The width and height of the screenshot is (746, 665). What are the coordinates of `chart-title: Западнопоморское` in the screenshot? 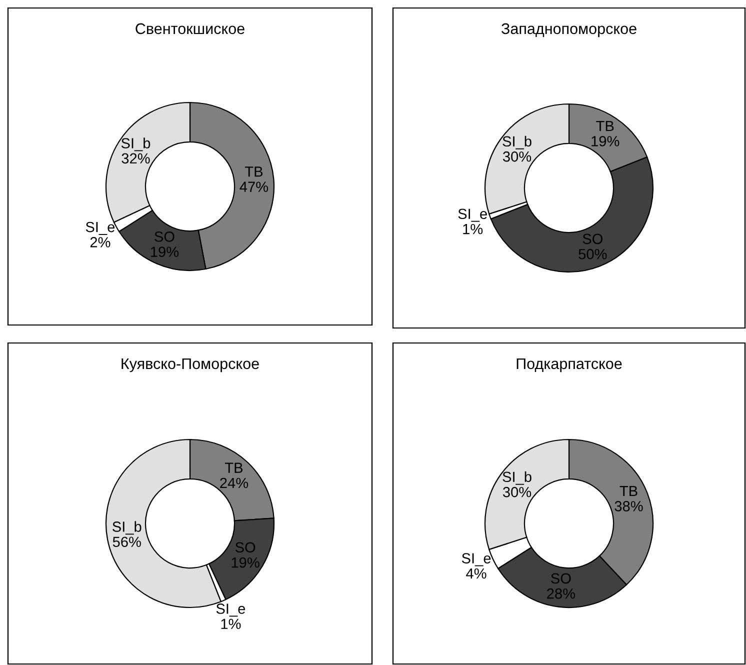 It's located at (568, 30).